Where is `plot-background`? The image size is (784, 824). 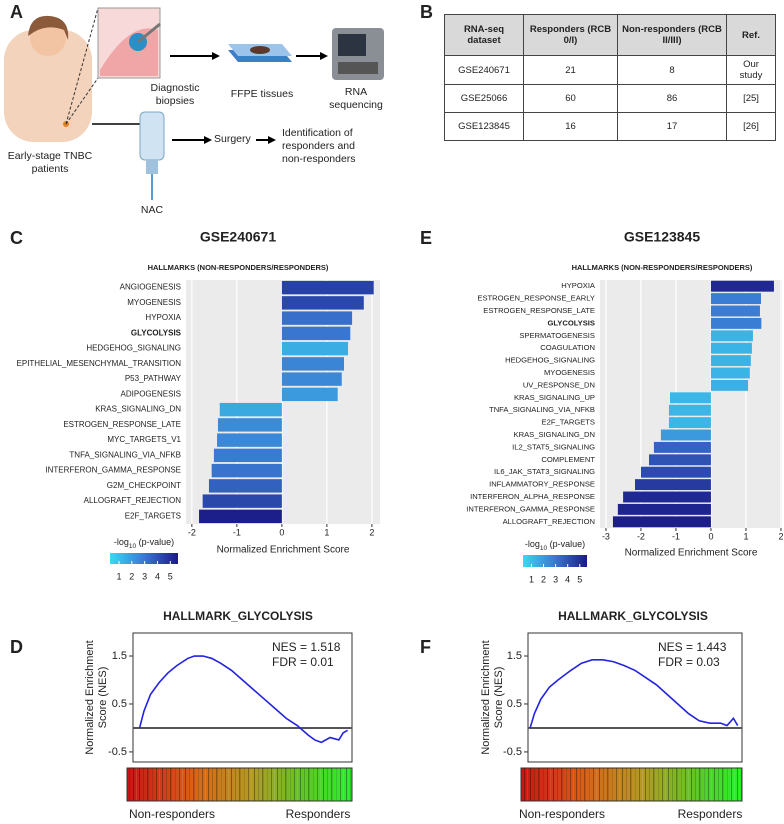 plot-background is located at coordinates (691, 404).